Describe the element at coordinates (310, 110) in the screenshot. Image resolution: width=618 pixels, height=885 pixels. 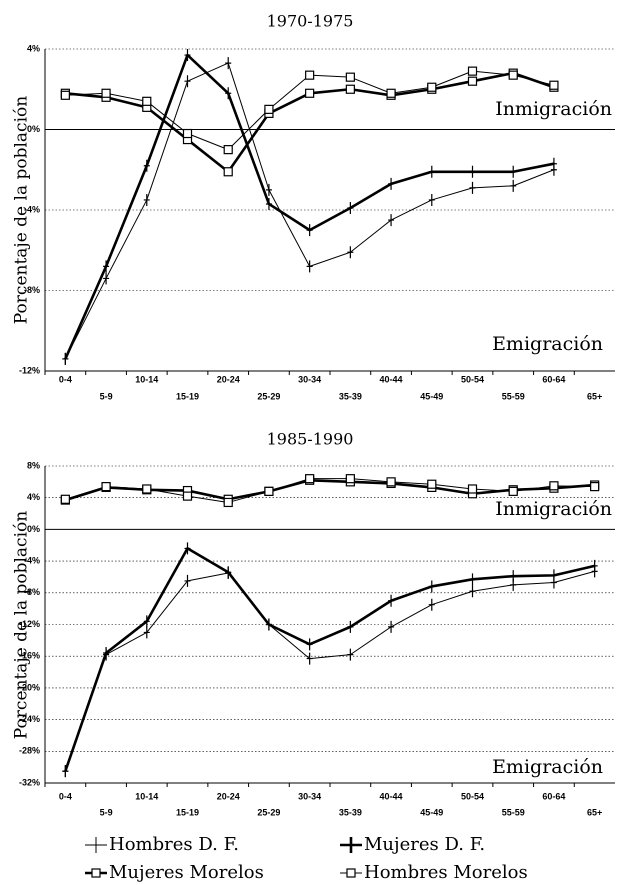
I see `series-line` at that location.